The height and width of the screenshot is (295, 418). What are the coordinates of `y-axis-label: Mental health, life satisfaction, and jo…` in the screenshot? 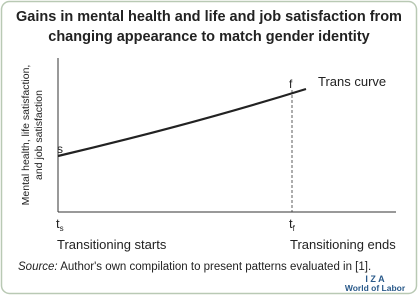 It's located at (32, 135).